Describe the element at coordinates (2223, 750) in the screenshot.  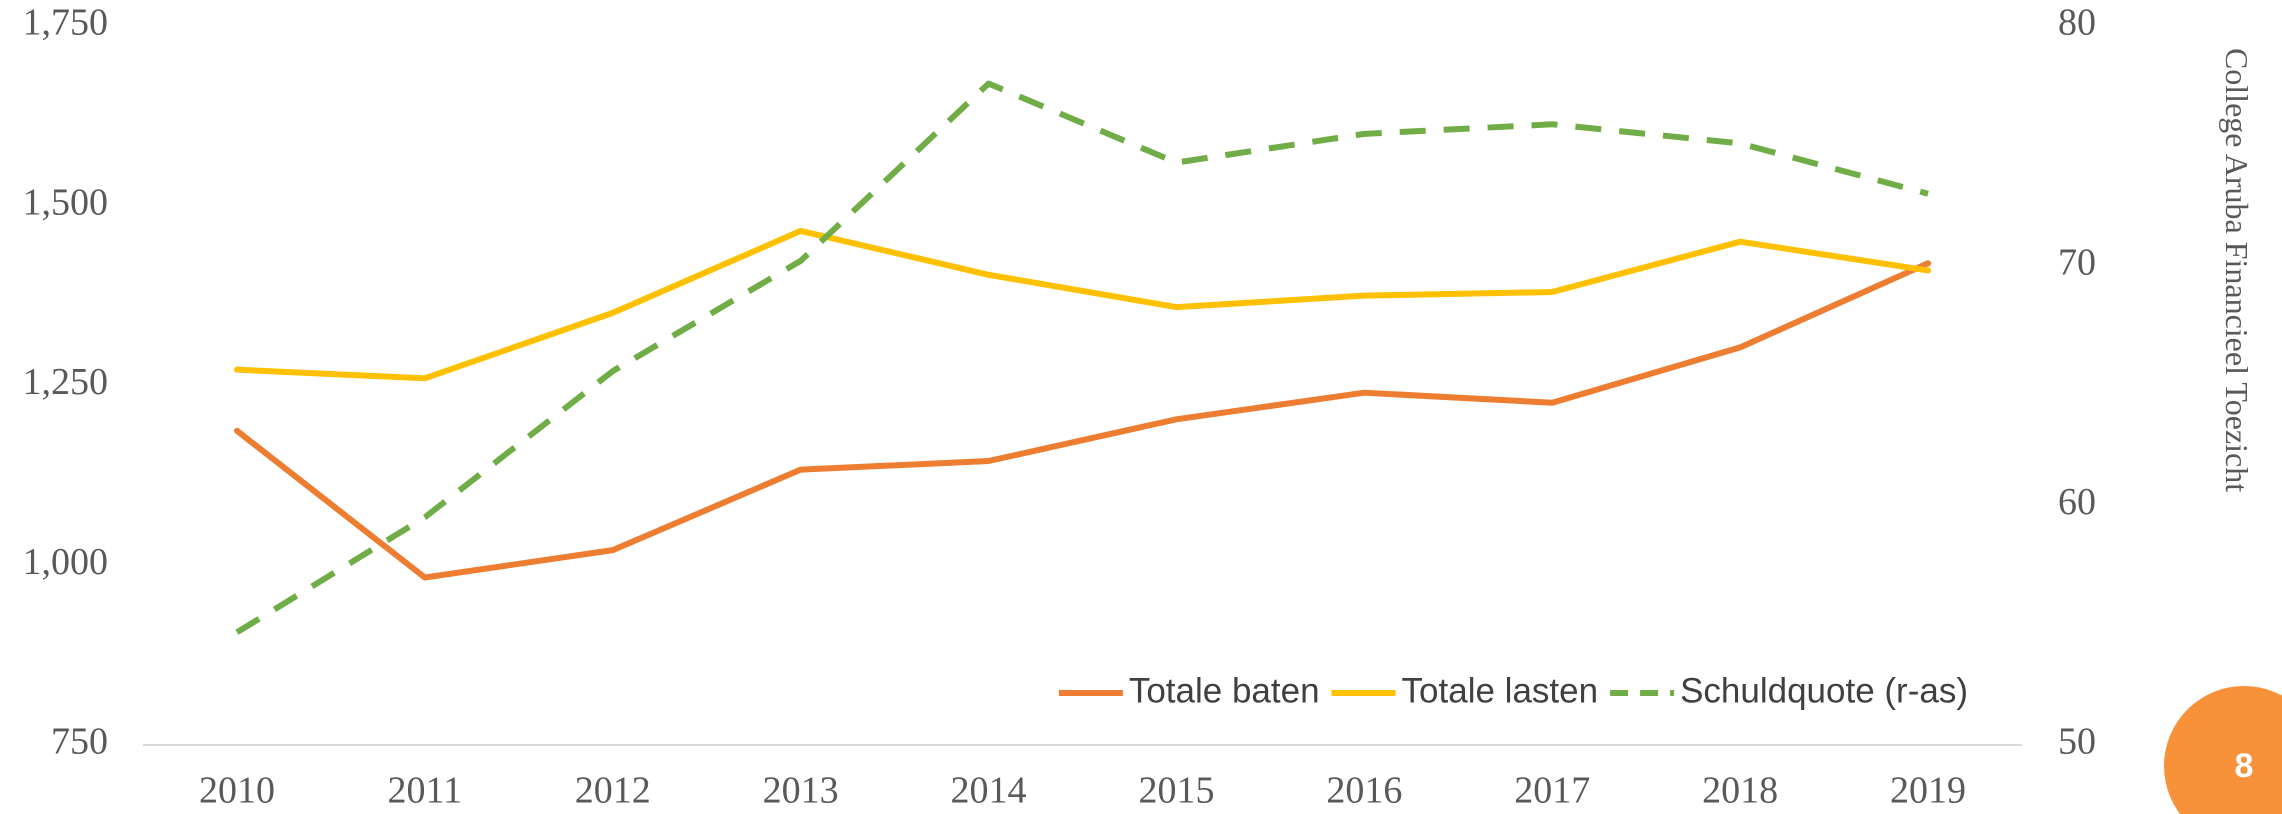
I see `page-badge` at that location.